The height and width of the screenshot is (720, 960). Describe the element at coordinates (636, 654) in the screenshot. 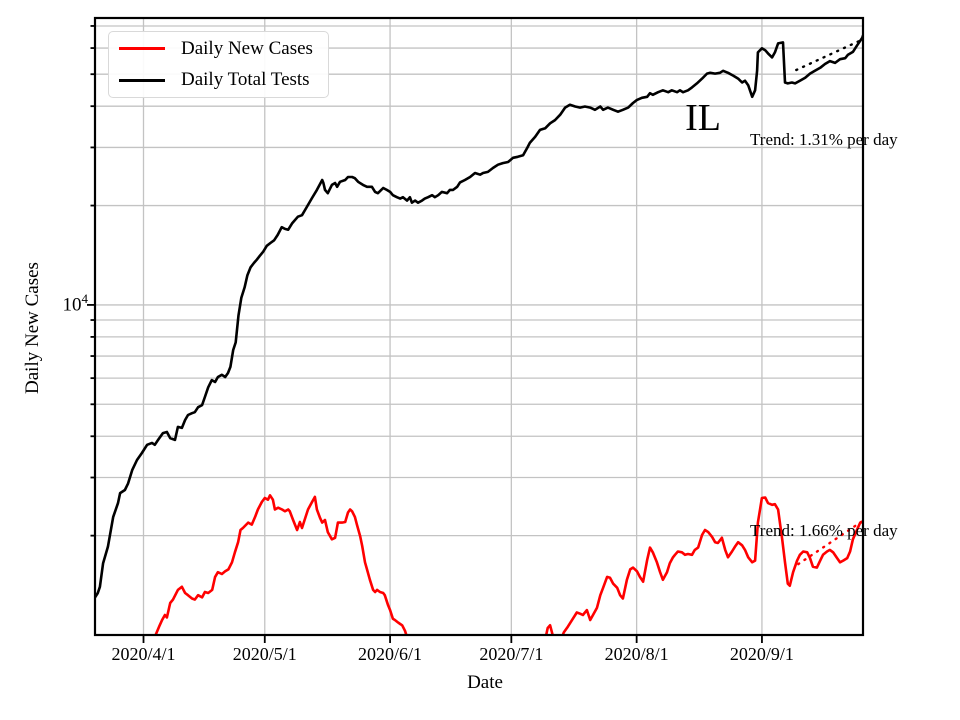

I see `x-tick-label: 2020/8/1` at that location.